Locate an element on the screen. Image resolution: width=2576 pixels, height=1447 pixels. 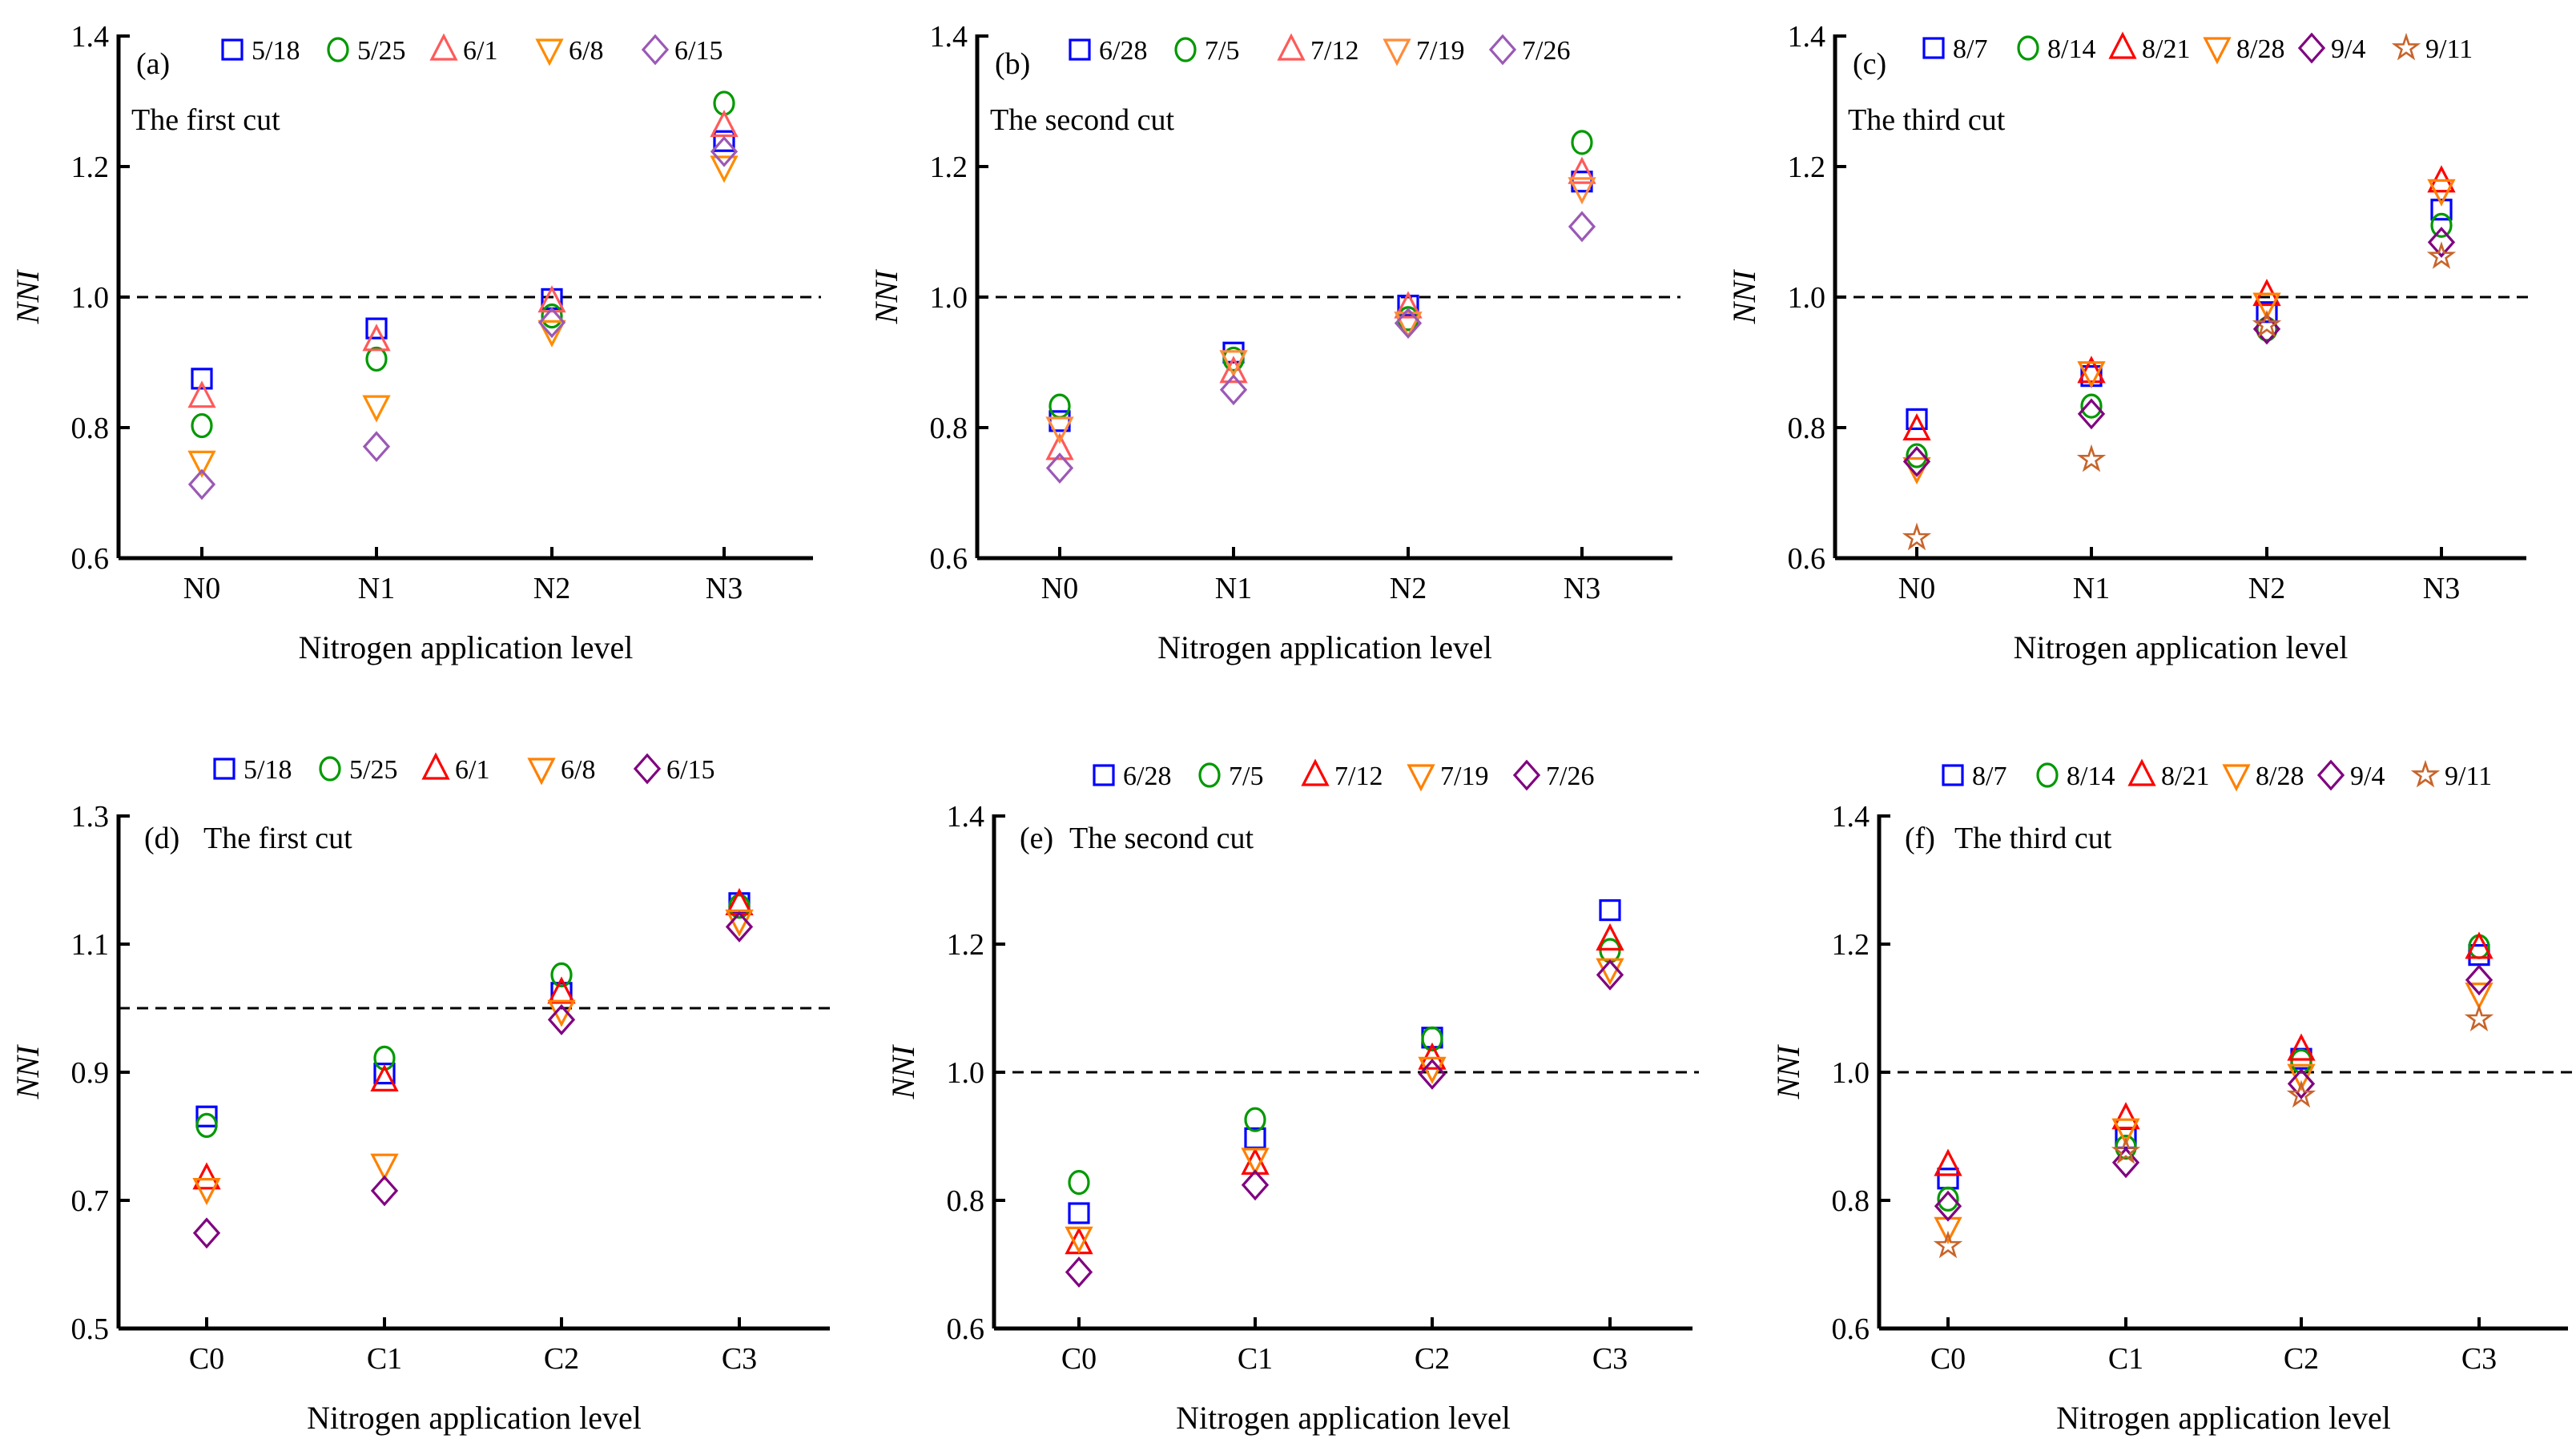
x-tick-label: C0 is located at coordinates (1948, 1359).